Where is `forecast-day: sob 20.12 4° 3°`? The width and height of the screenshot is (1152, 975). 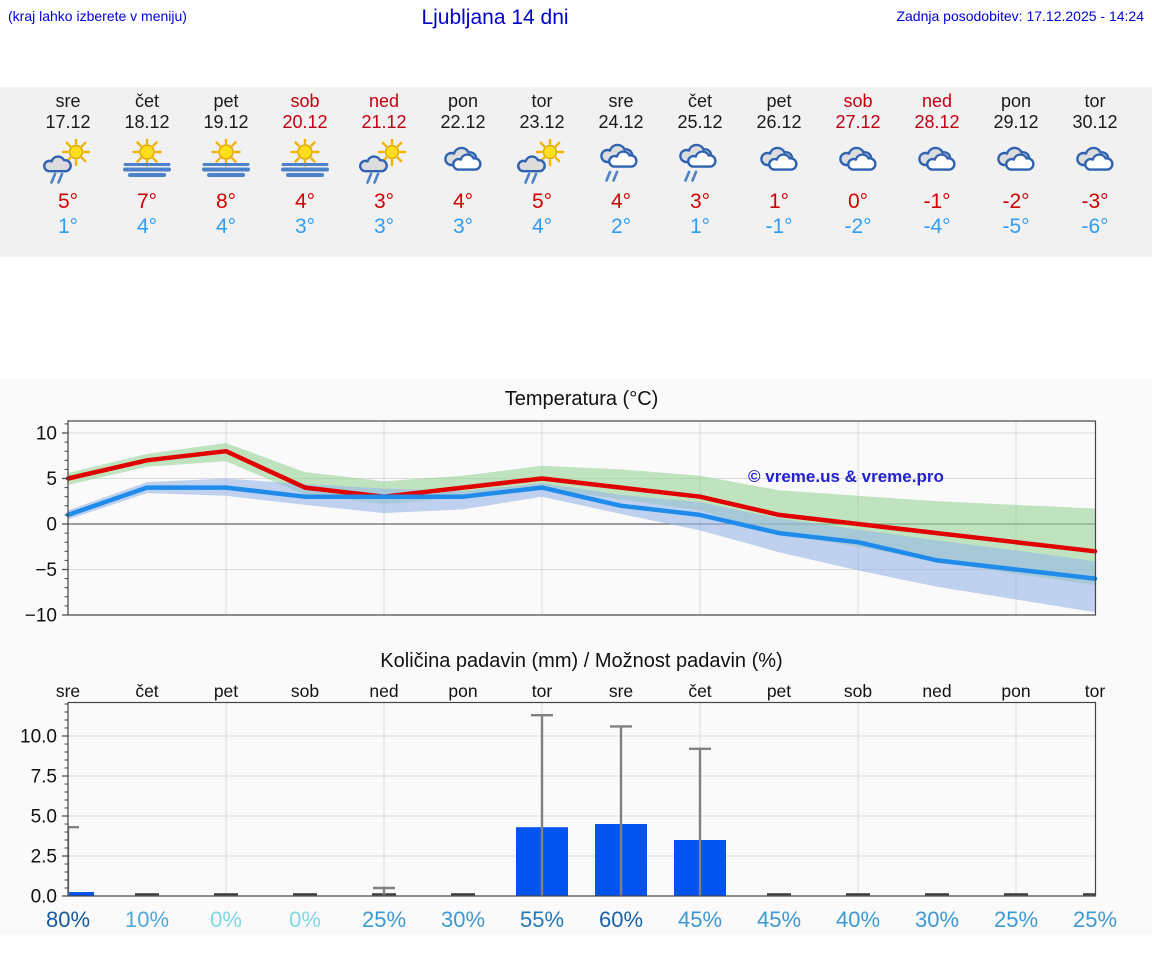 forecast-day: sob 20.12 4° 3° is located at coordinates (305, 163).